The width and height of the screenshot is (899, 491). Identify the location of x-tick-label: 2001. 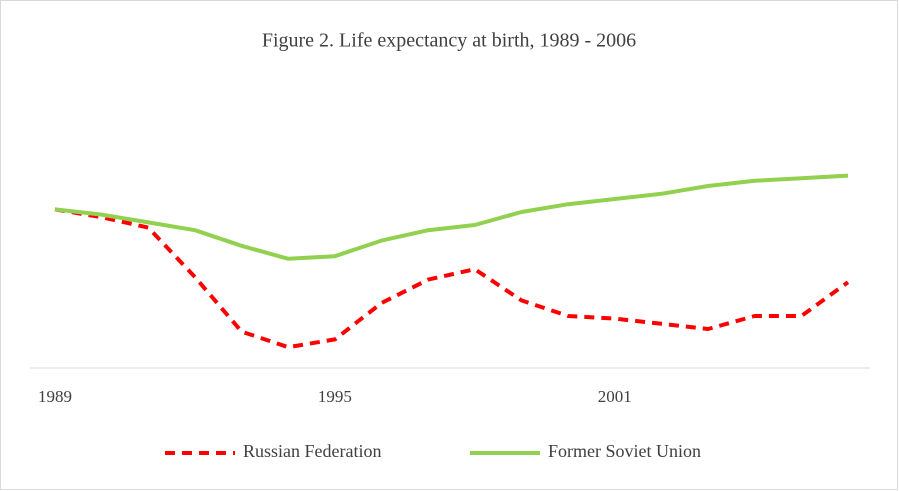
(615, 396).